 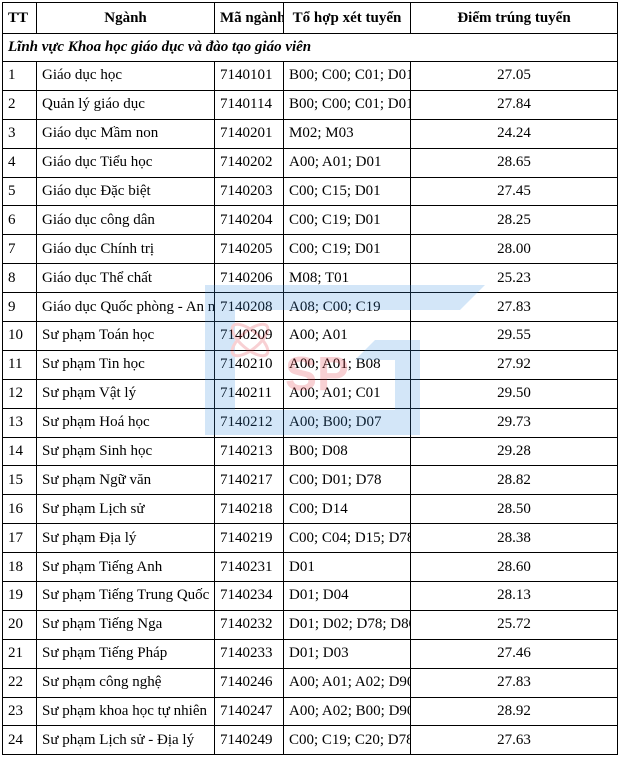 What do you see at coordinates (347, 653) in the screenshot?
I see `cell-combo: D01; D03` at bounding box center [347, 653].